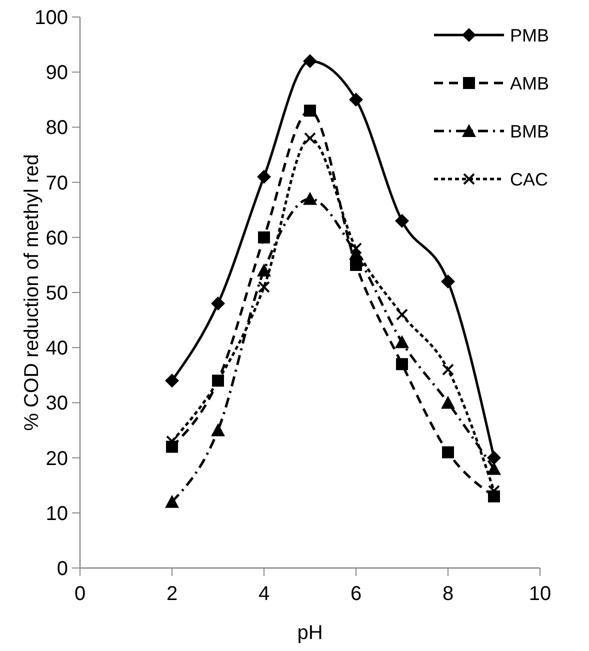 The width and height of the screenshot is (589, 651). I want to click on x-tick-label: 2, so click(172, 594).